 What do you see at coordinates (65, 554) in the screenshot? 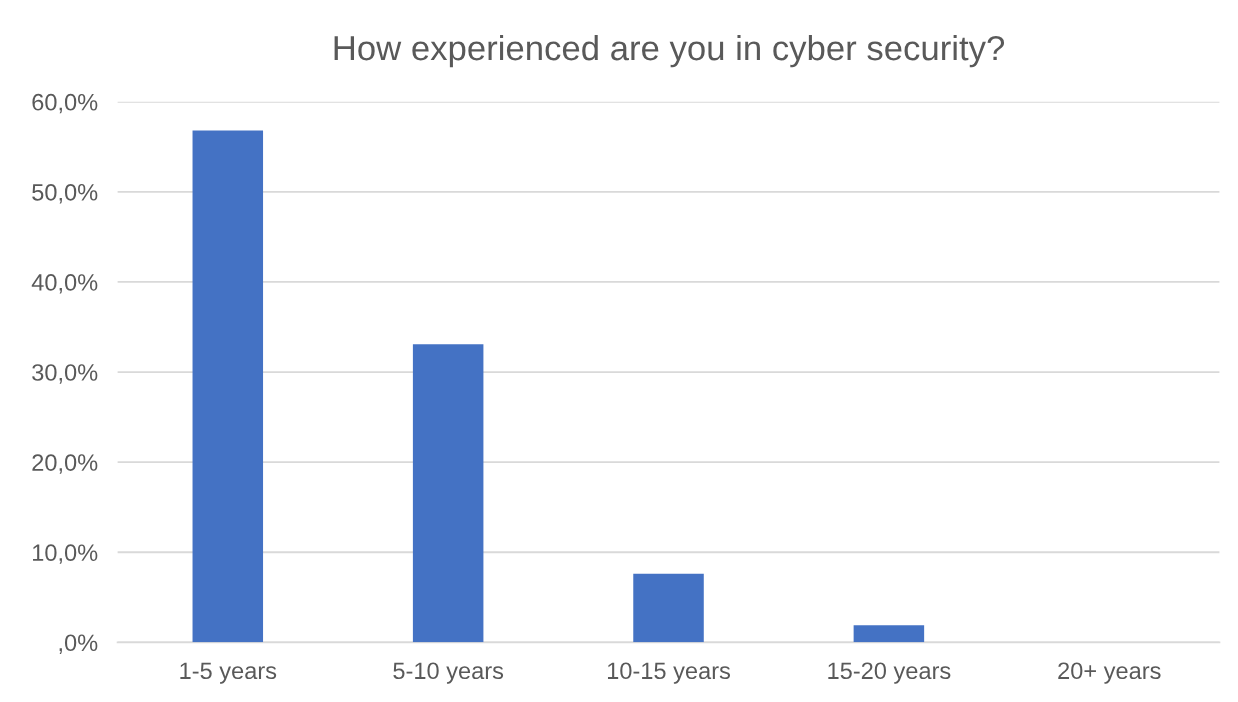
I see `y-tick-label: 10,0%` at bounding box center [65, 554].